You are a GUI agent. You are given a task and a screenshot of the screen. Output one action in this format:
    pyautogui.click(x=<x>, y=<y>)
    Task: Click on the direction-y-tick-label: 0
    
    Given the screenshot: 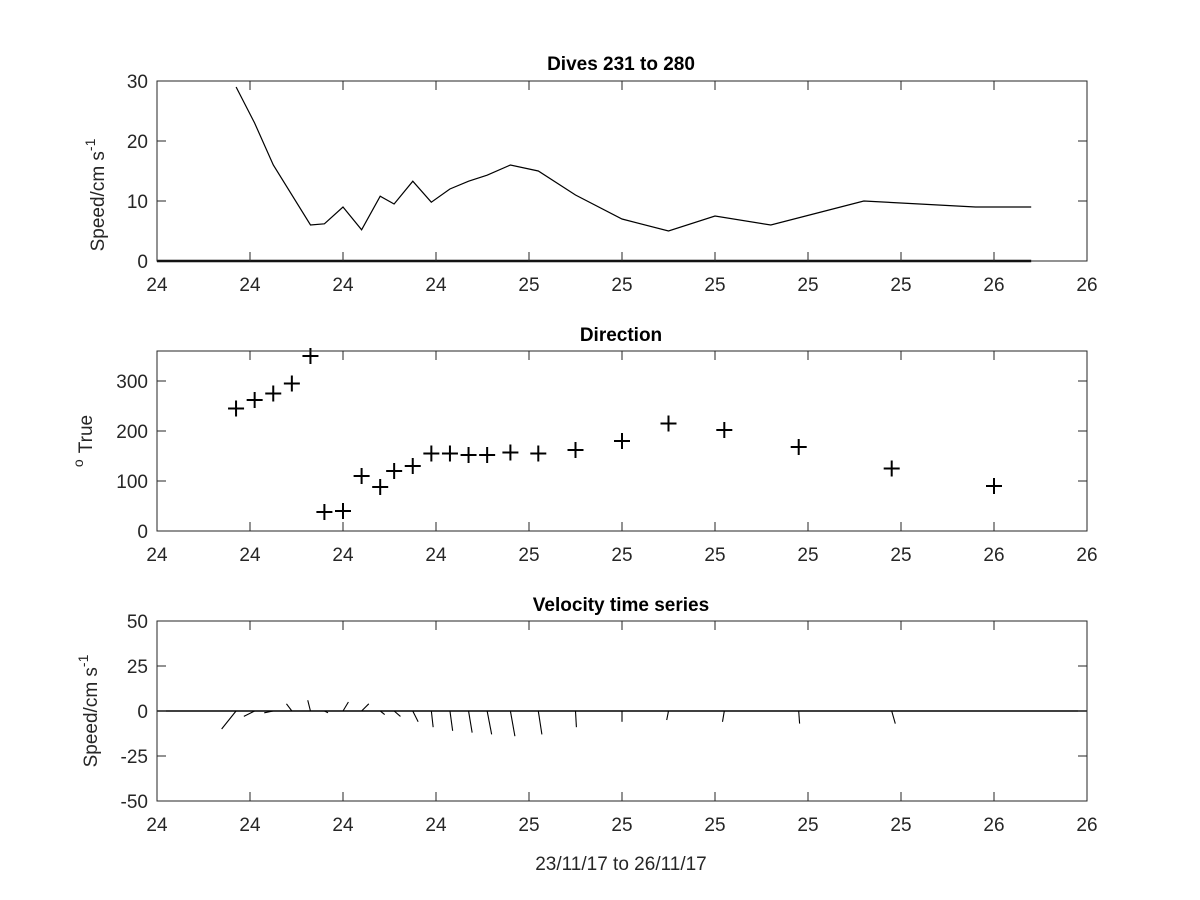 What is the action you would take?
    pyautogui.click(x=142, y=532)
    